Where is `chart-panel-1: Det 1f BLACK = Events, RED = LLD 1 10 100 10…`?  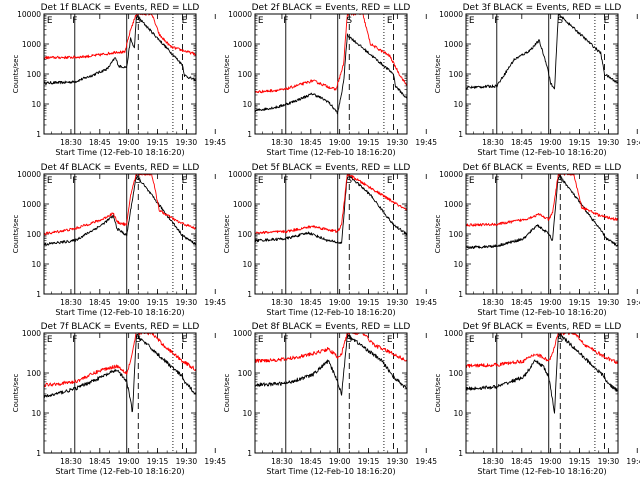
chart-panel-1: Det 1f BLACK = Events, RED = LLD 1 10 100 10… is located at coordinates (119, 80).